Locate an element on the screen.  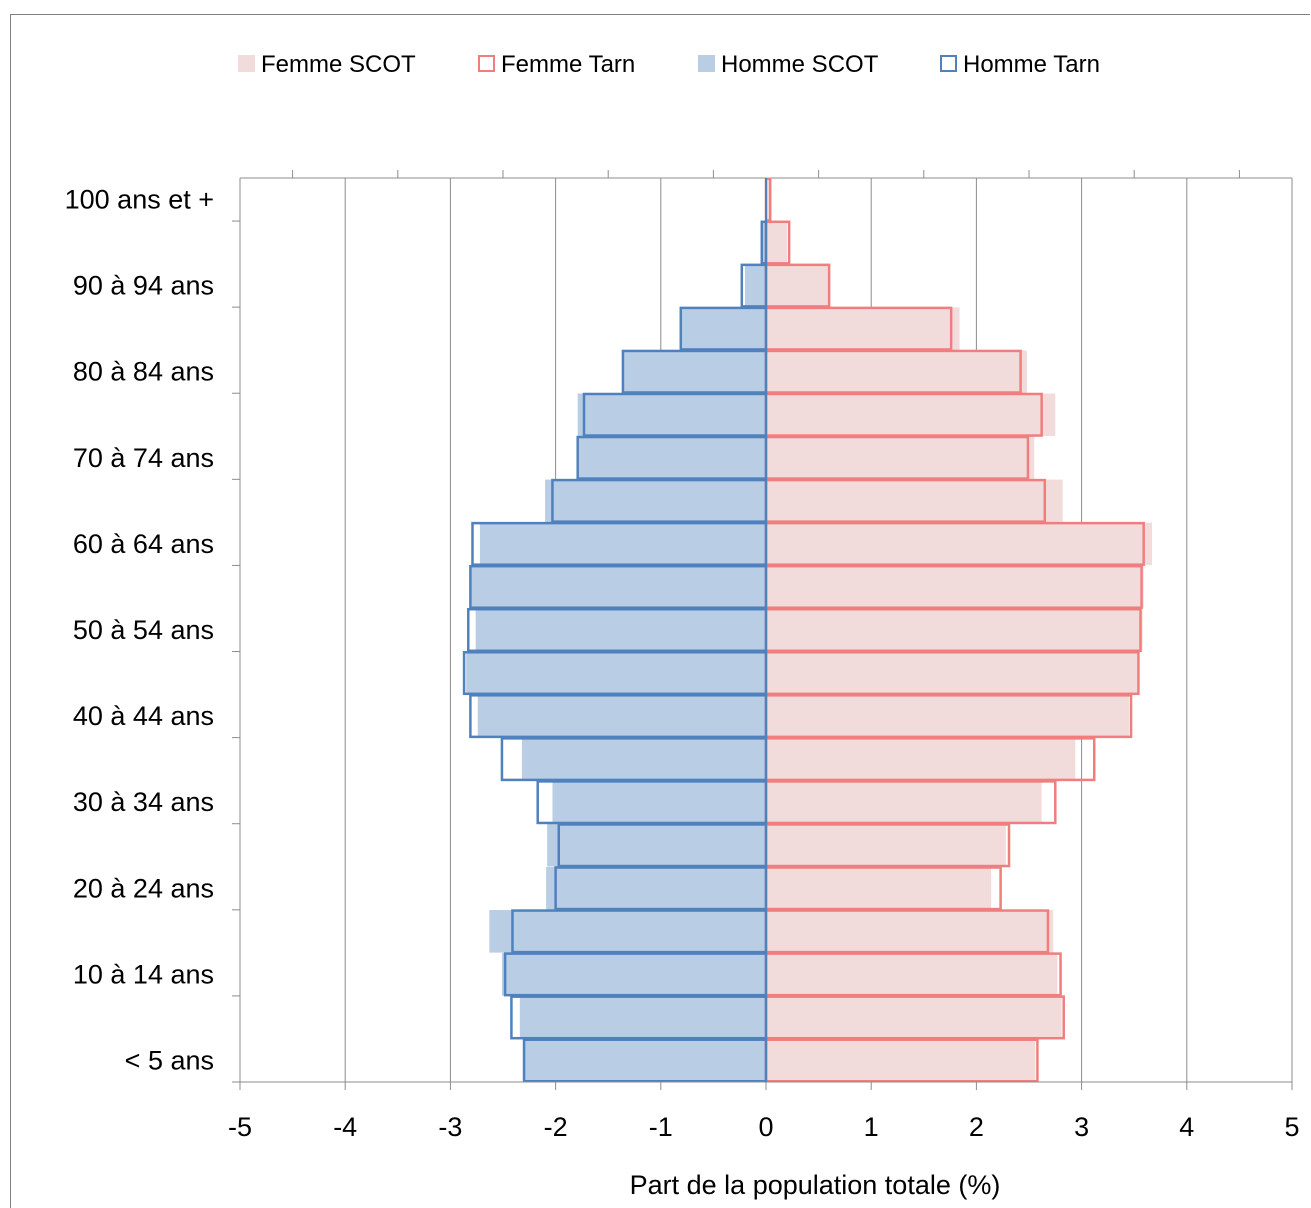
x-tick-label: 0 is located at coordinates (765, 1127).